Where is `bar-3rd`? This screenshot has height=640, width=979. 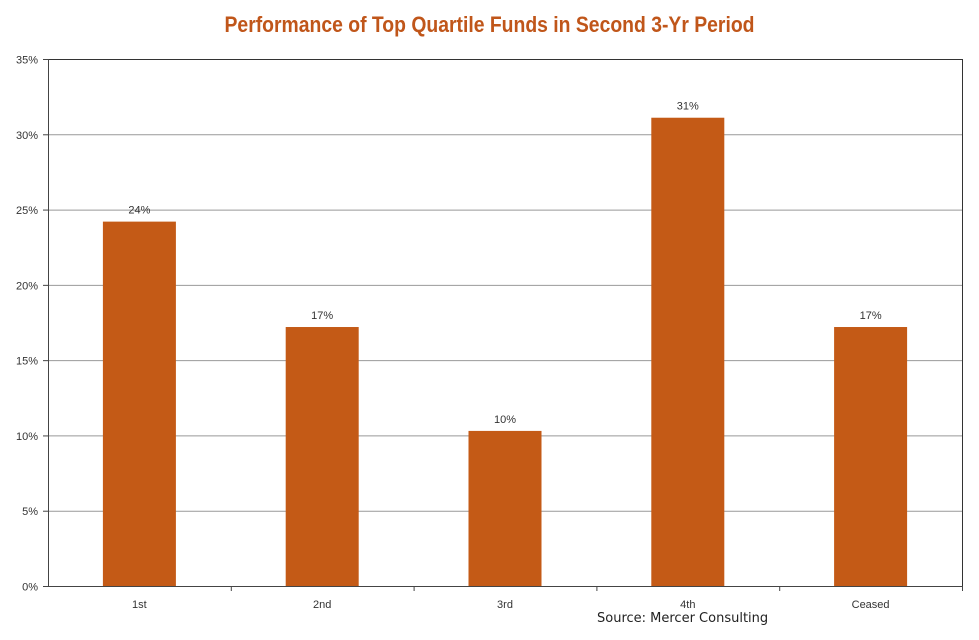 bar-3rd is located at coordinates (505, 508).